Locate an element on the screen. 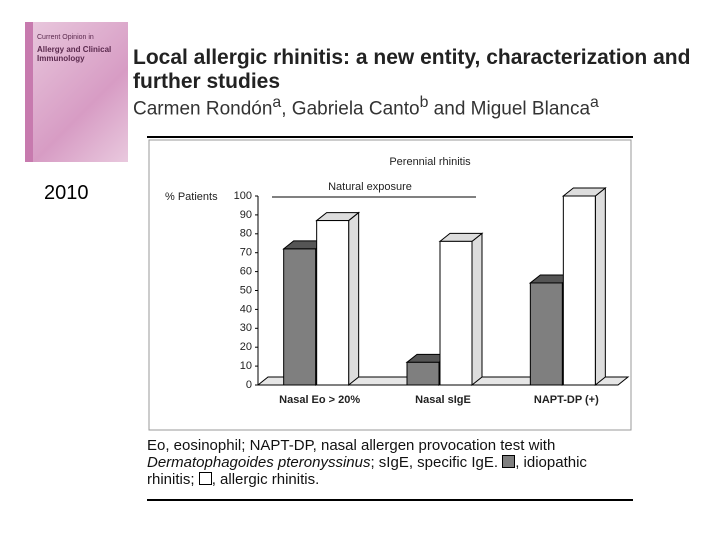 The width and height of the screenshot is (720, 540). caption-text: ; sIgE, specific IgE. is located at coordinates (436, 462).